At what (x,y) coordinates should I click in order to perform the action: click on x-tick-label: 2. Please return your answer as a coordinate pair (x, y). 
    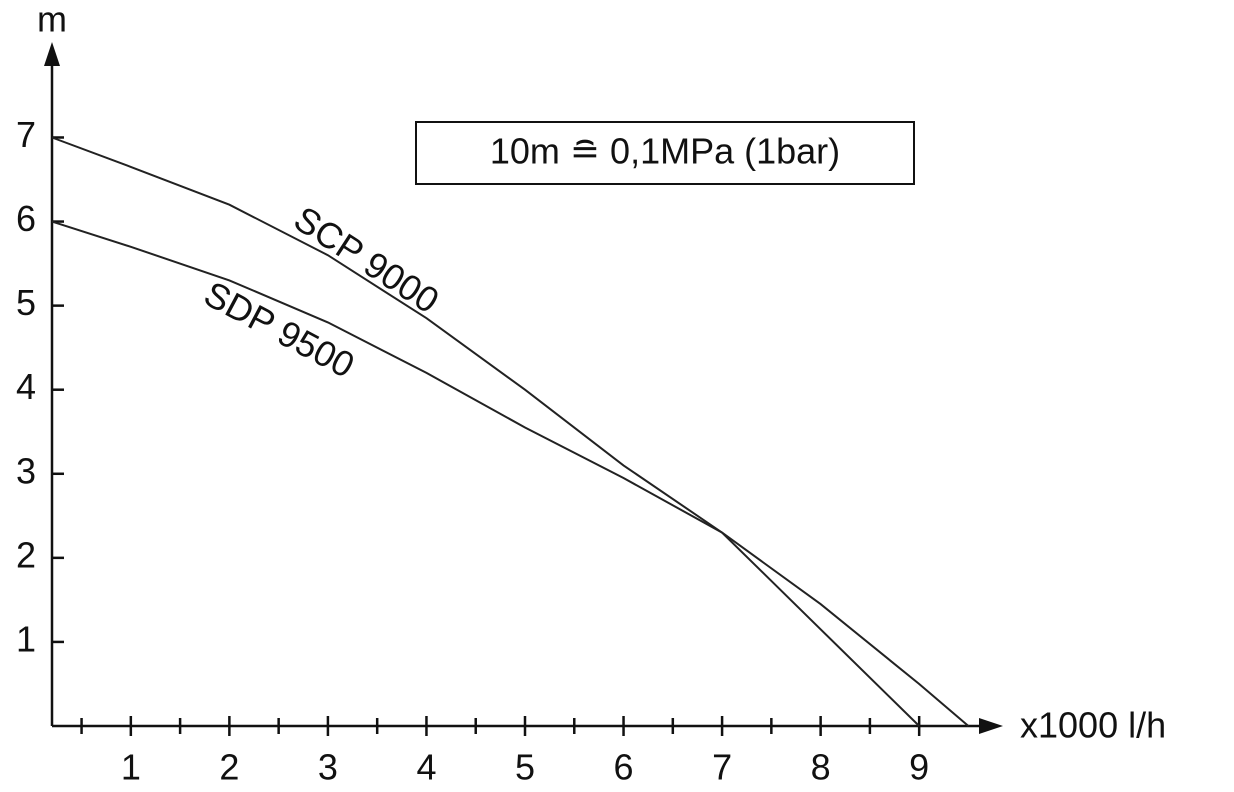
    Looking at the image, I should click on (229, 767).